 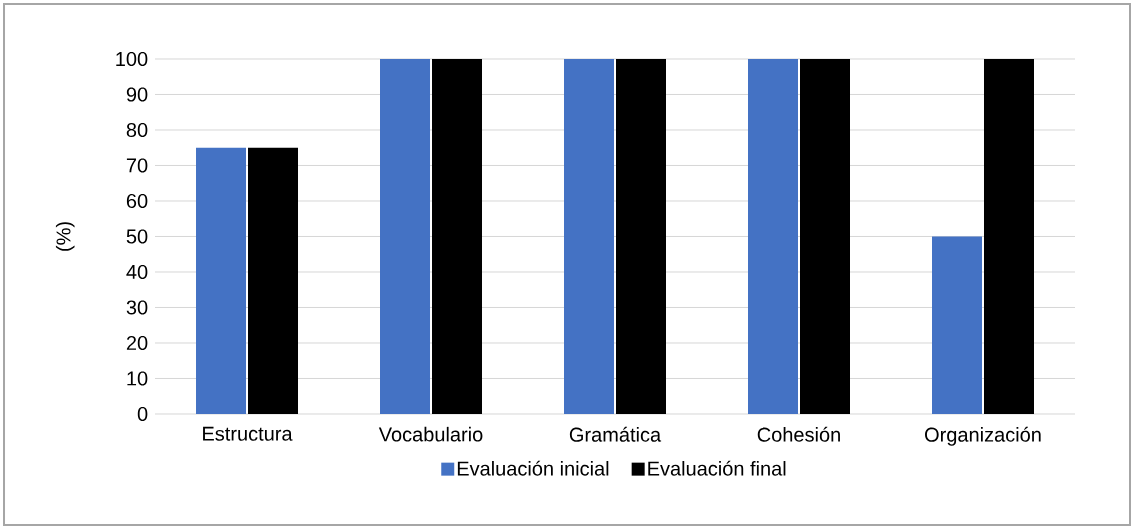 I want to click on x-tick-label: Vocabulario, so click(x=430, y=434).